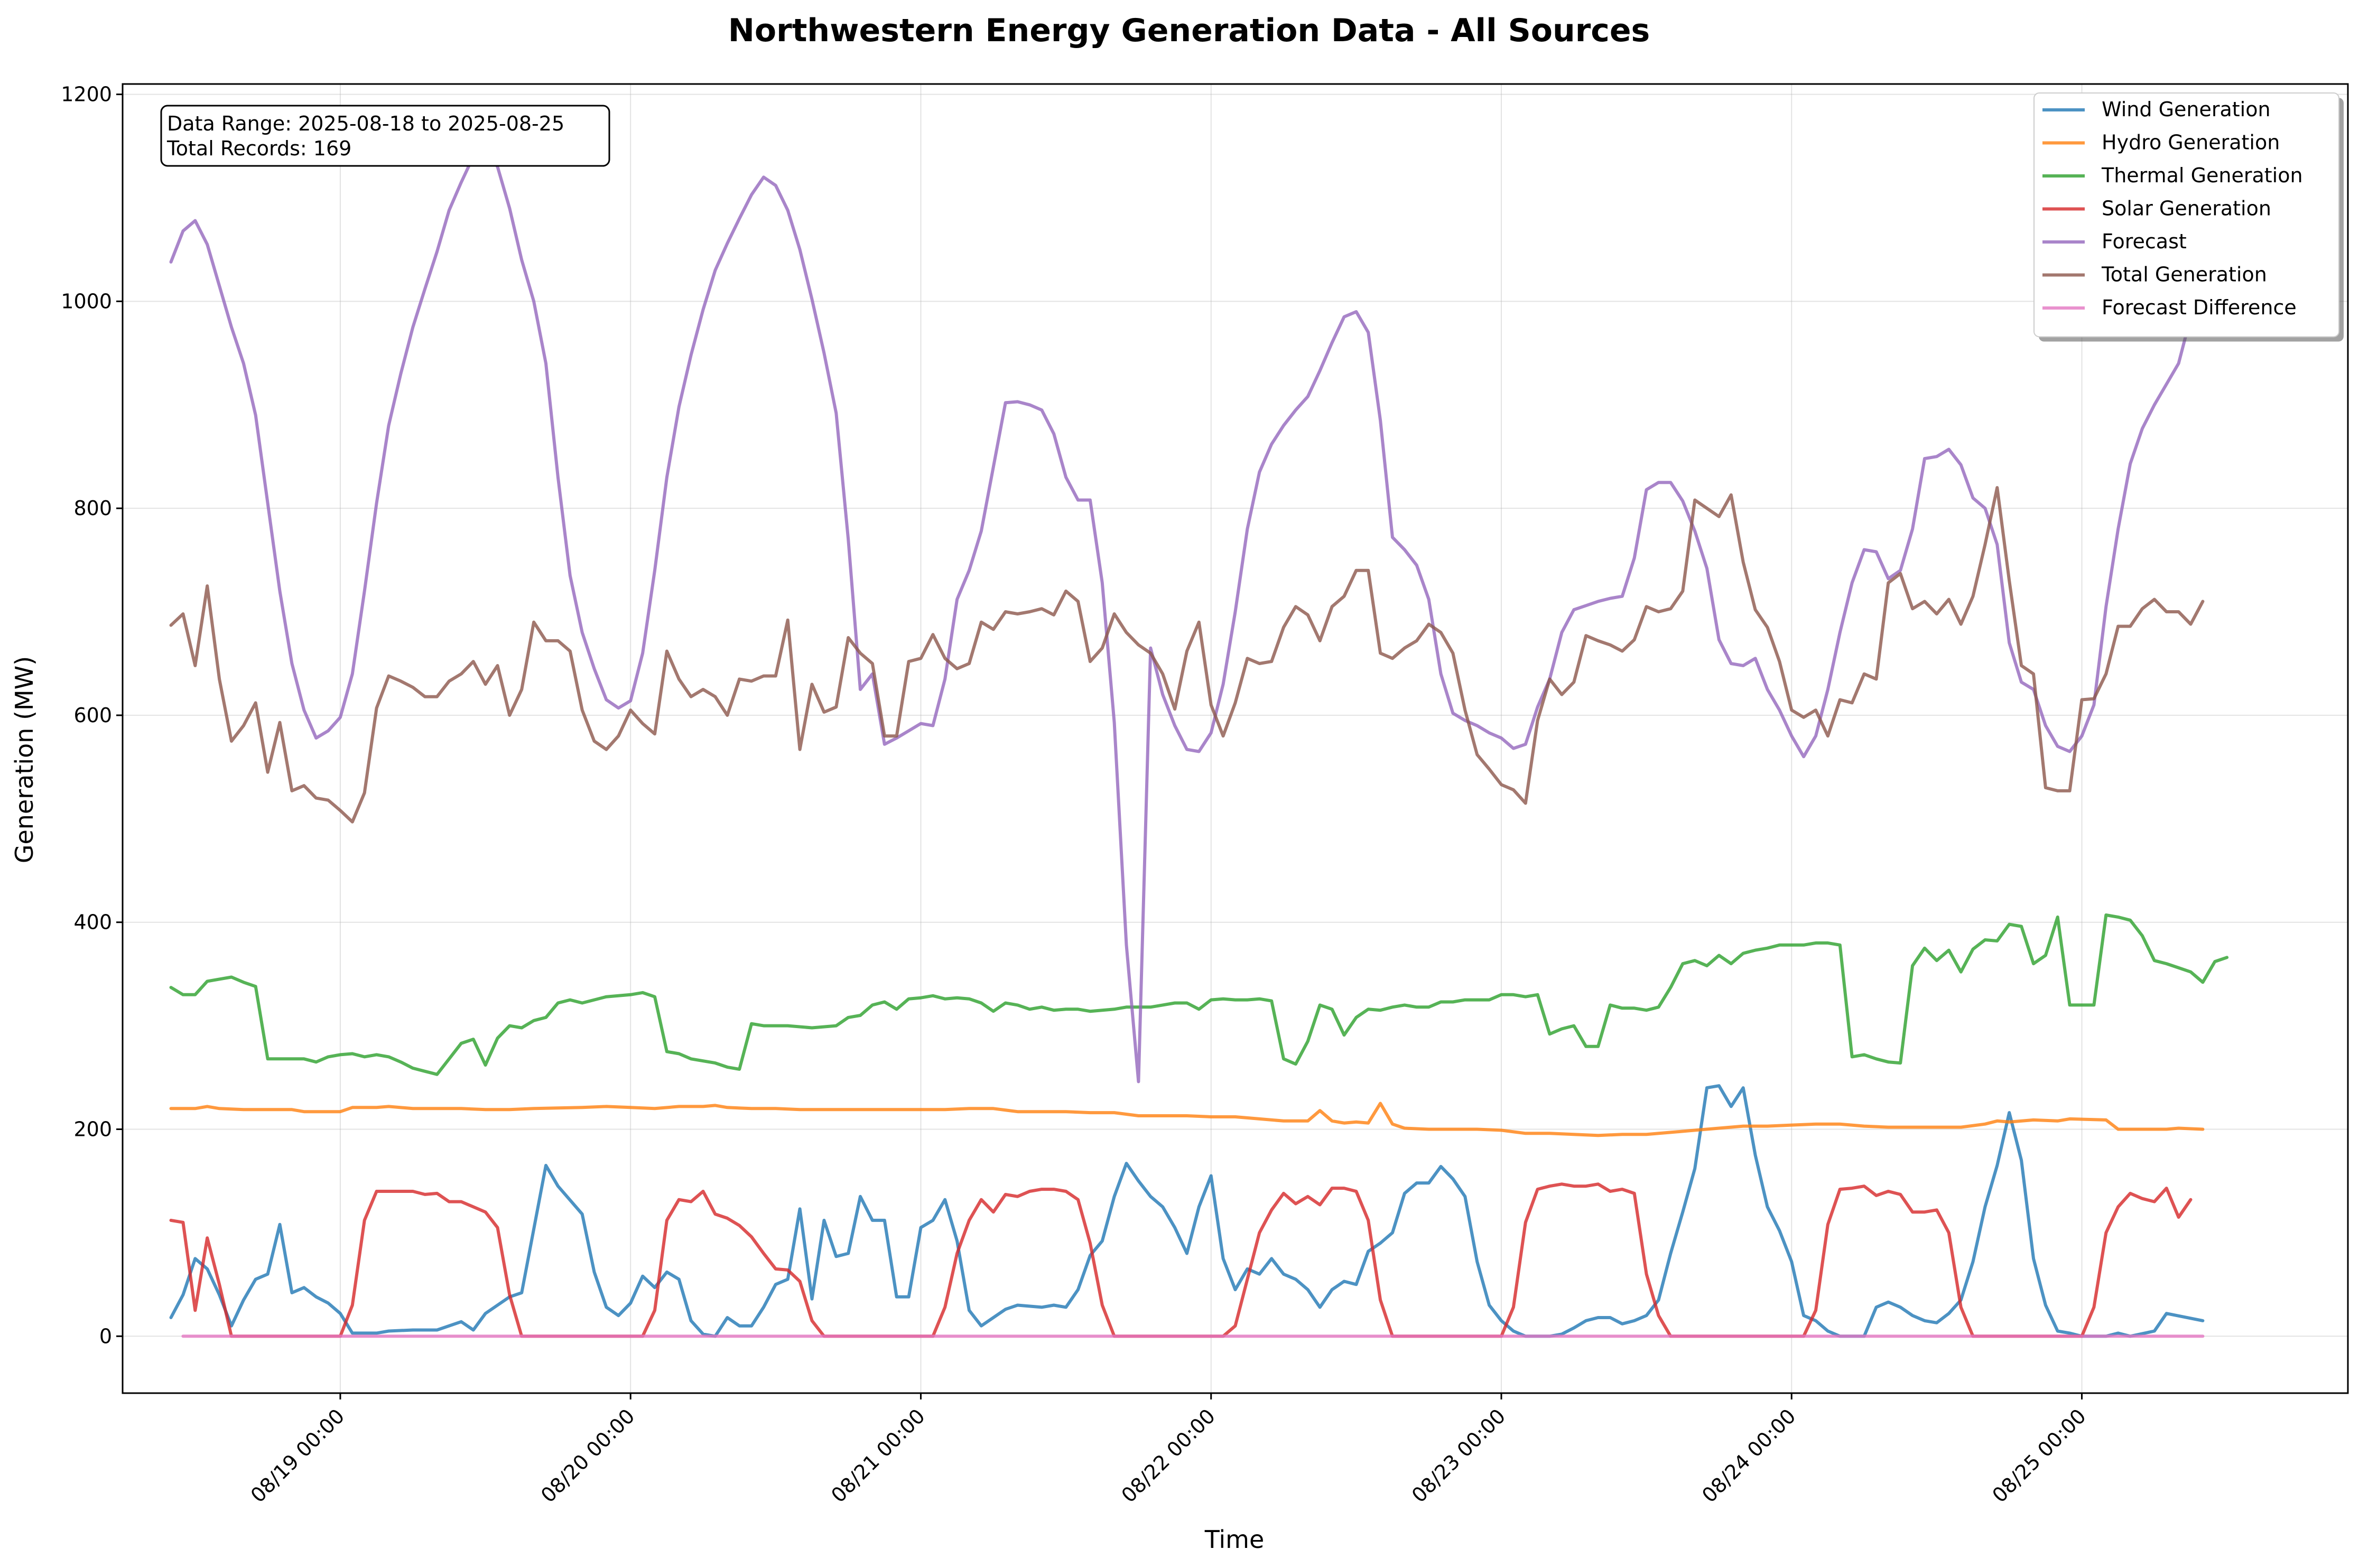 The image size is (2359, 1568). What do you see at coordinates (86, 301) in the screenshot?
I see `y-tick-label: 1000` at bounding box center [86, 301].